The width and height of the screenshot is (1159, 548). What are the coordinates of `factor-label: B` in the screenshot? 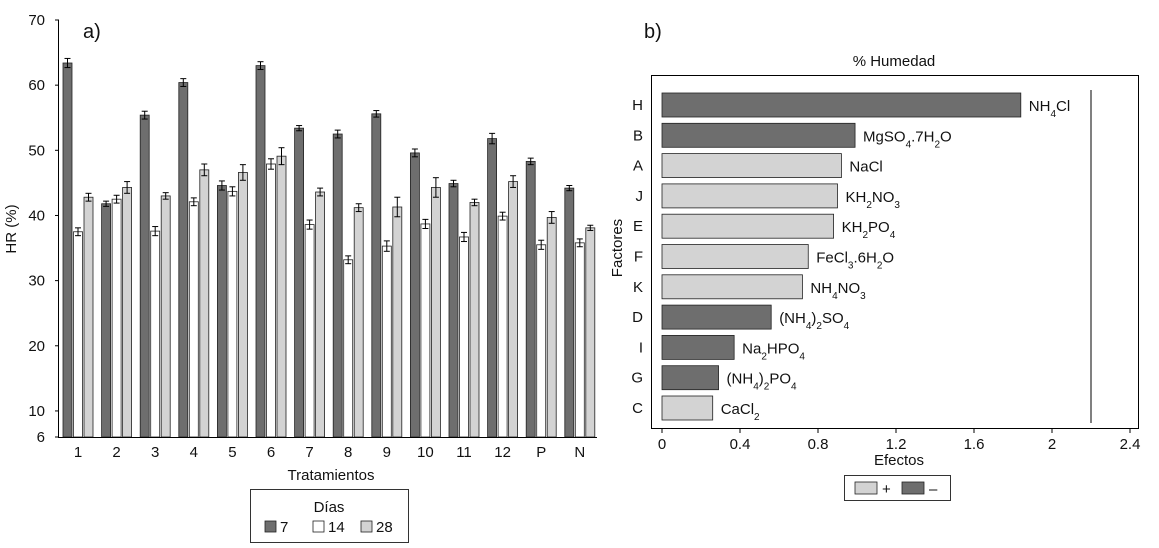 It's located at (638, 135).